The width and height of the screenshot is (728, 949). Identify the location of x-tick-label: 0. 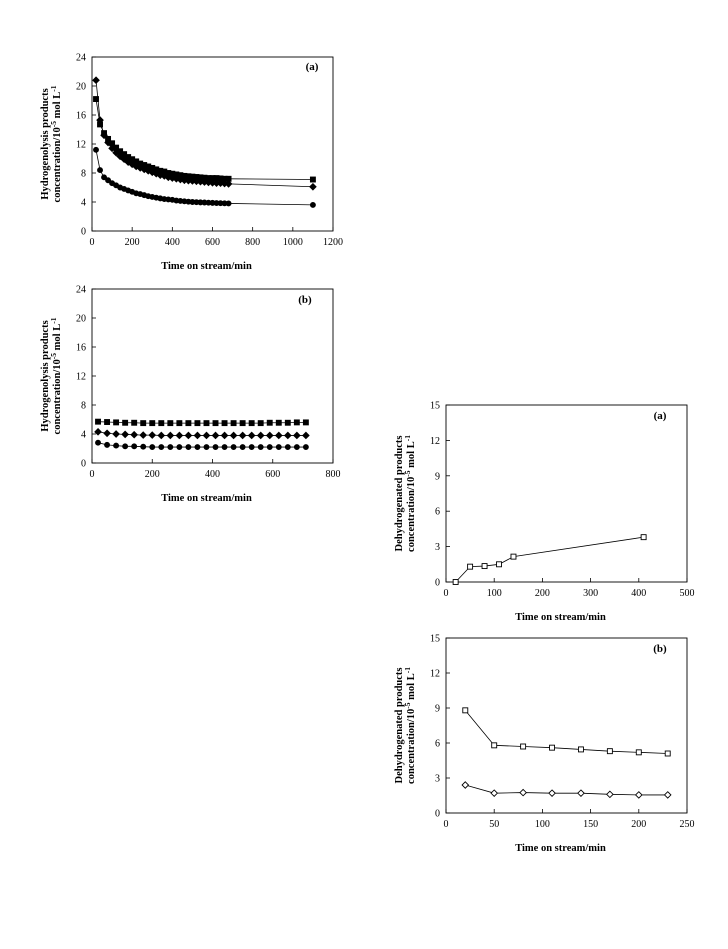
(446, 824).